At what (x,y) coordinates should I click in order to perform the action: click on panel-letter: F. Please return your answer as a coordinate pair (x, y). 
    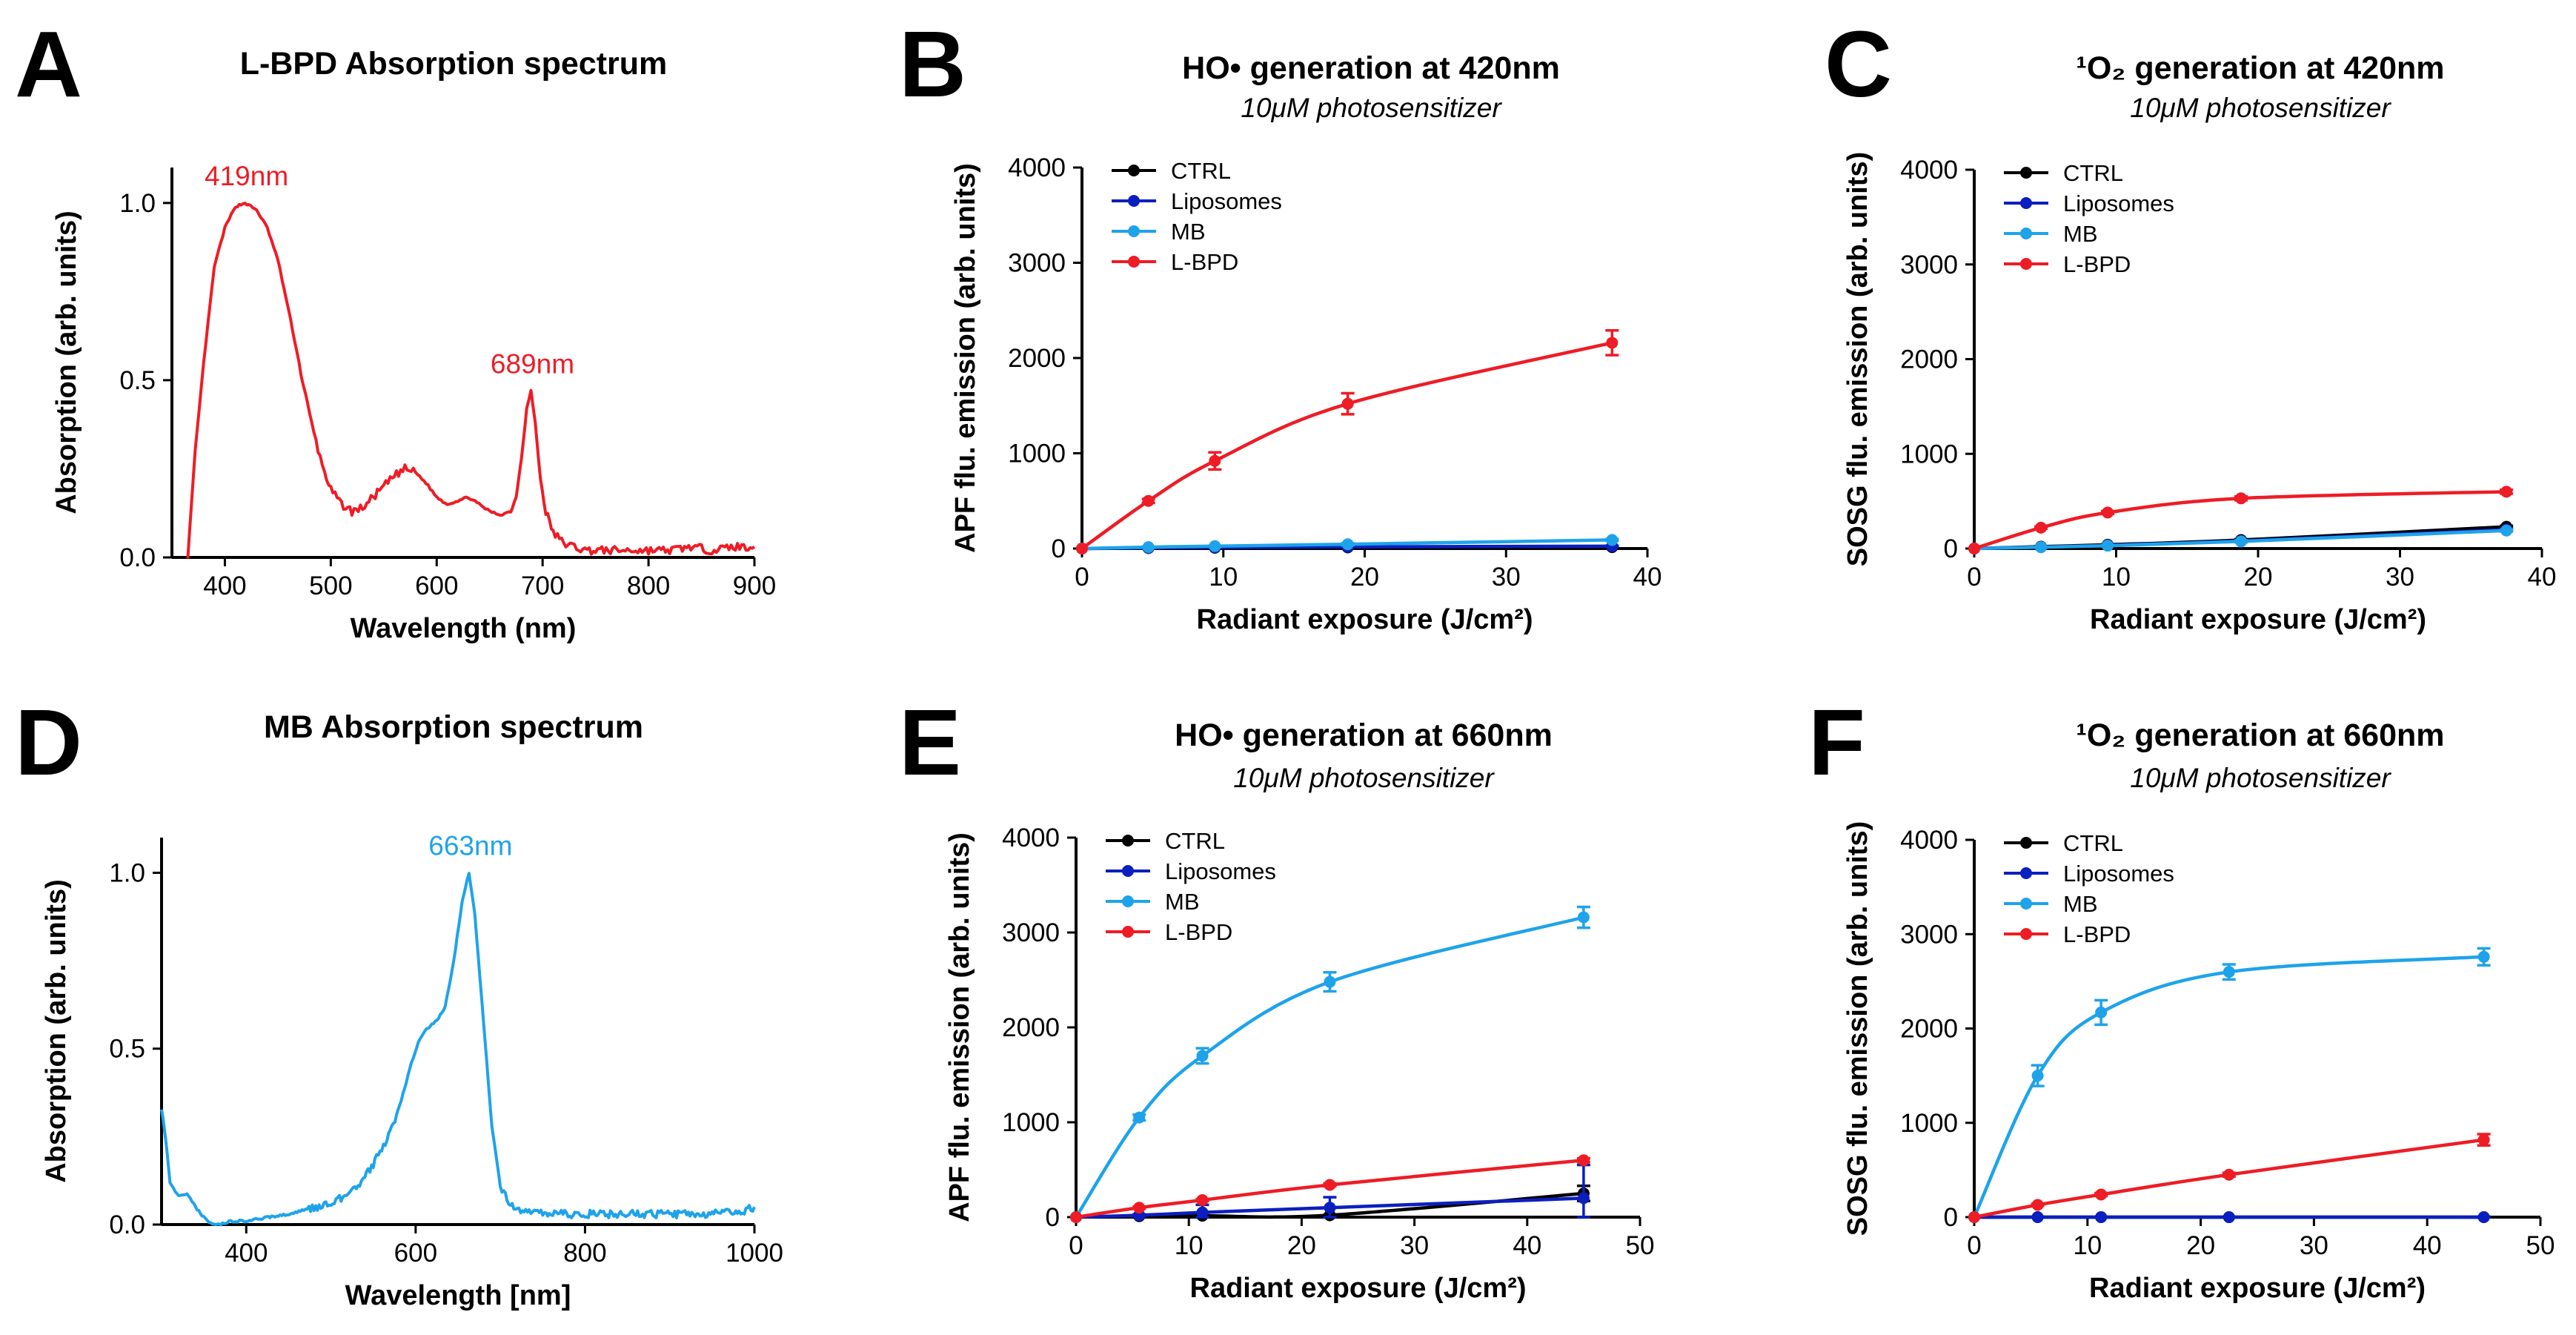
    Looking at the image, I should click on (1836, 742).